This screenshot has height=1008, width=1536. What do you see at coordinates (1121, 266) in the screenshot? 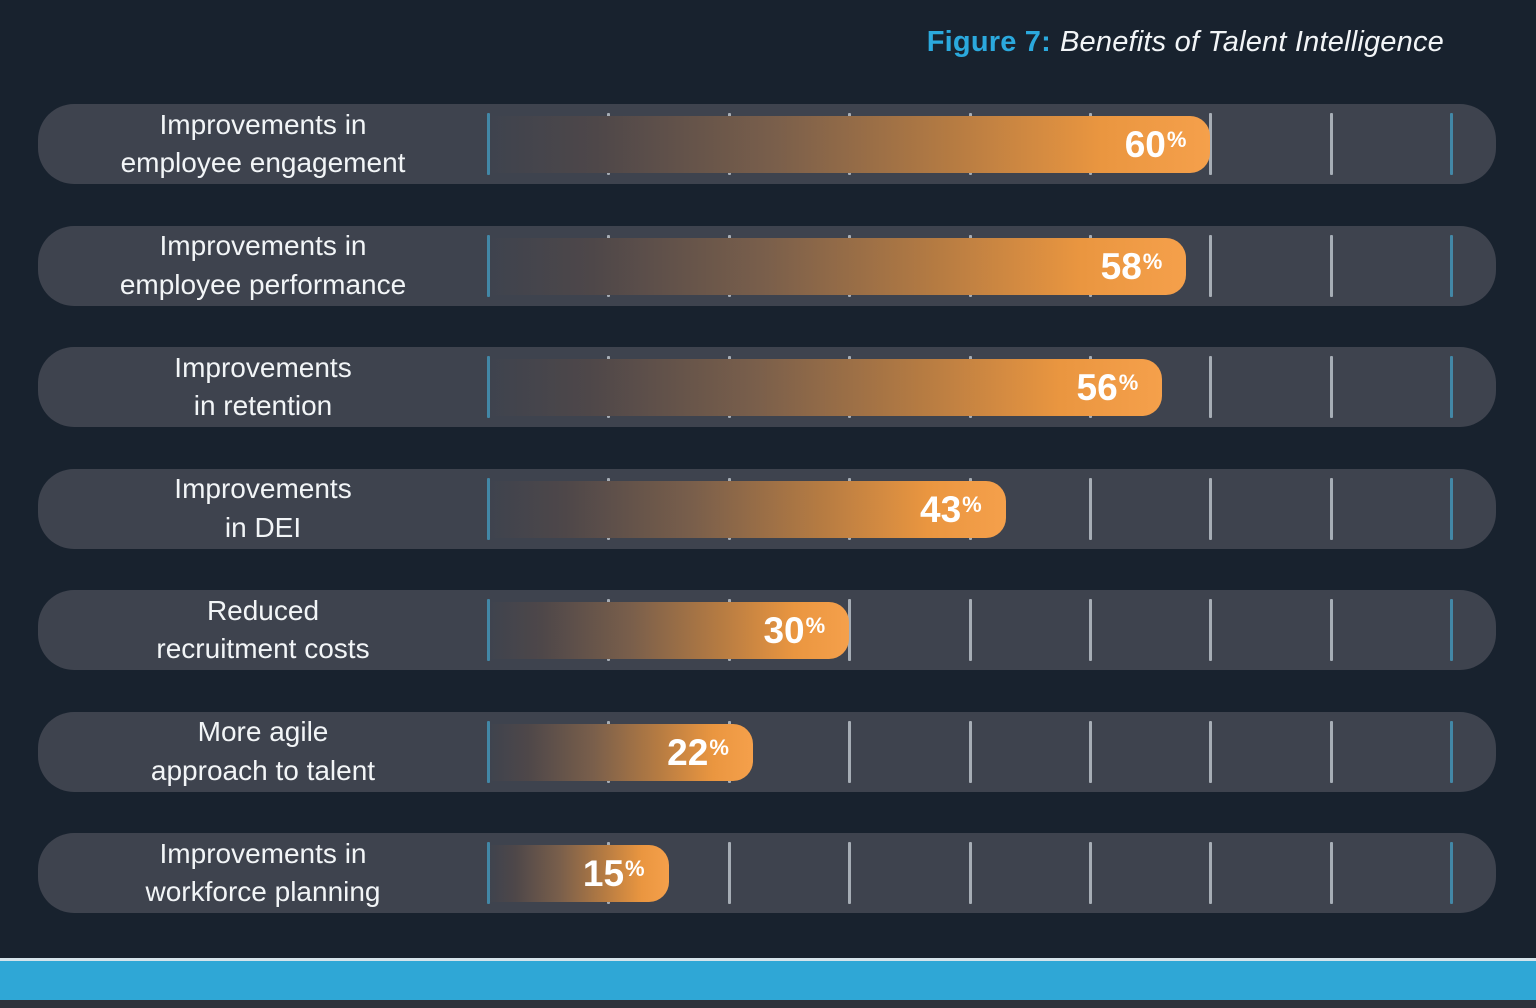
I see `value-number: 58` at bounding box center [1121, 266].